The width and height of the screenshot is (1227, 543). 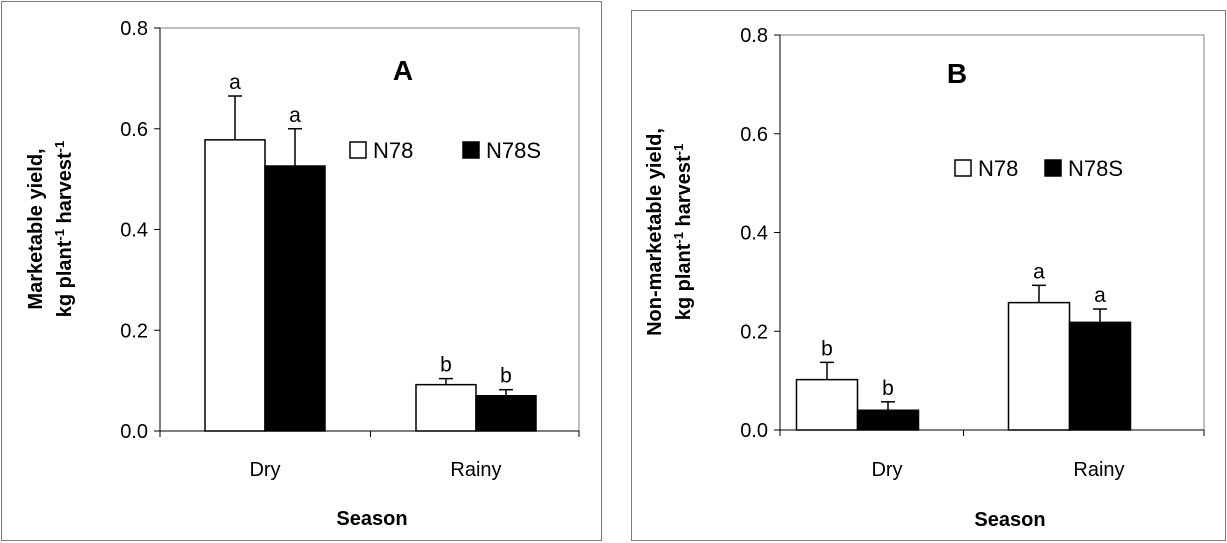 What do you see at coordinates (36, 228) in the screenshot?
I see `panel-a-y-axis-title-line1: Marketable yield,` at bounding box center [36, 228].